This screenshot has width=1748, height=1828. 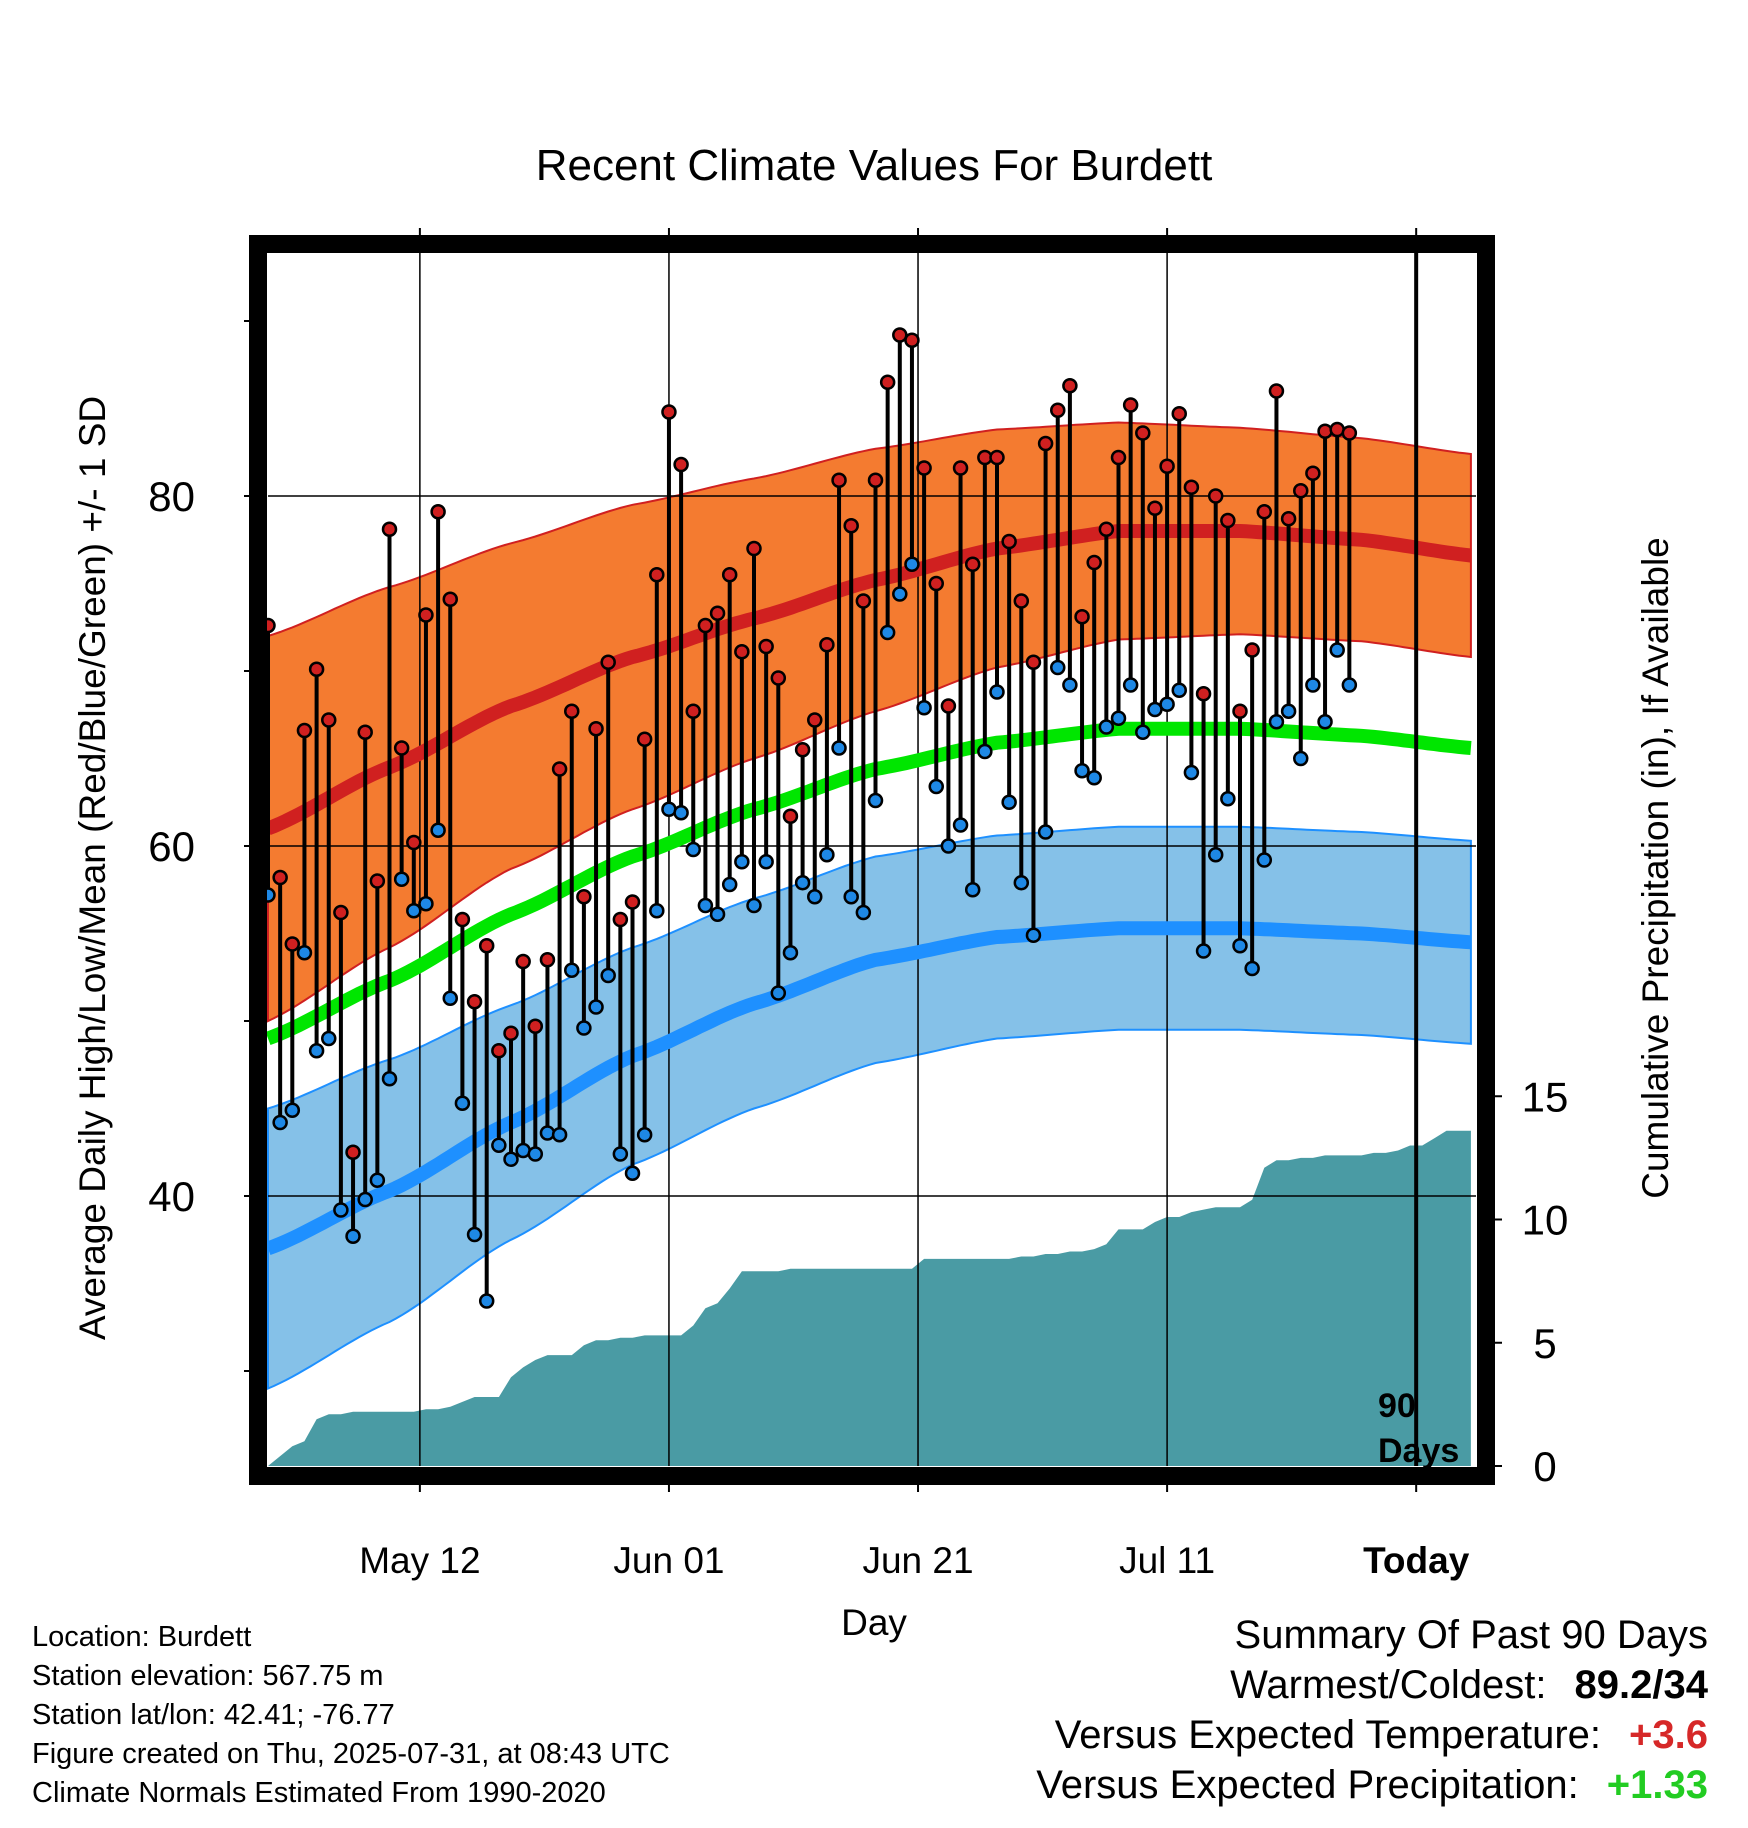 What do you see at coordinates (1471, 1635) in the screenshot?
I see `summary-title: Summary Of Past 90 Days` at bounding box center [1471, 1635].